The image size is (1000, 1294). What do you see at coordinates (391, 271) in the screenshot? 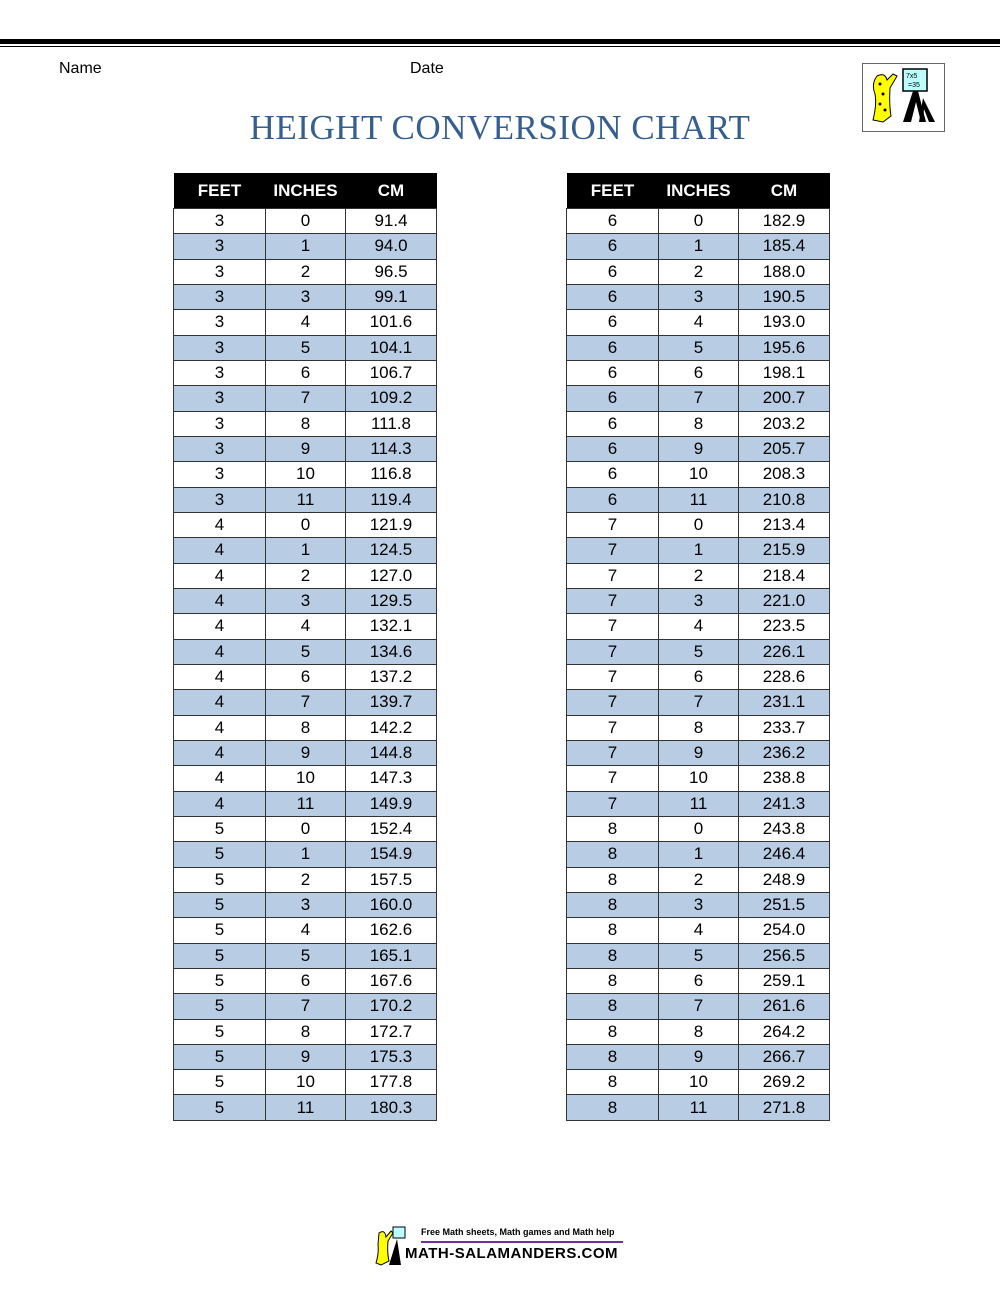
I see `cell-cm: 96.5` at bounding box center [391, 271].